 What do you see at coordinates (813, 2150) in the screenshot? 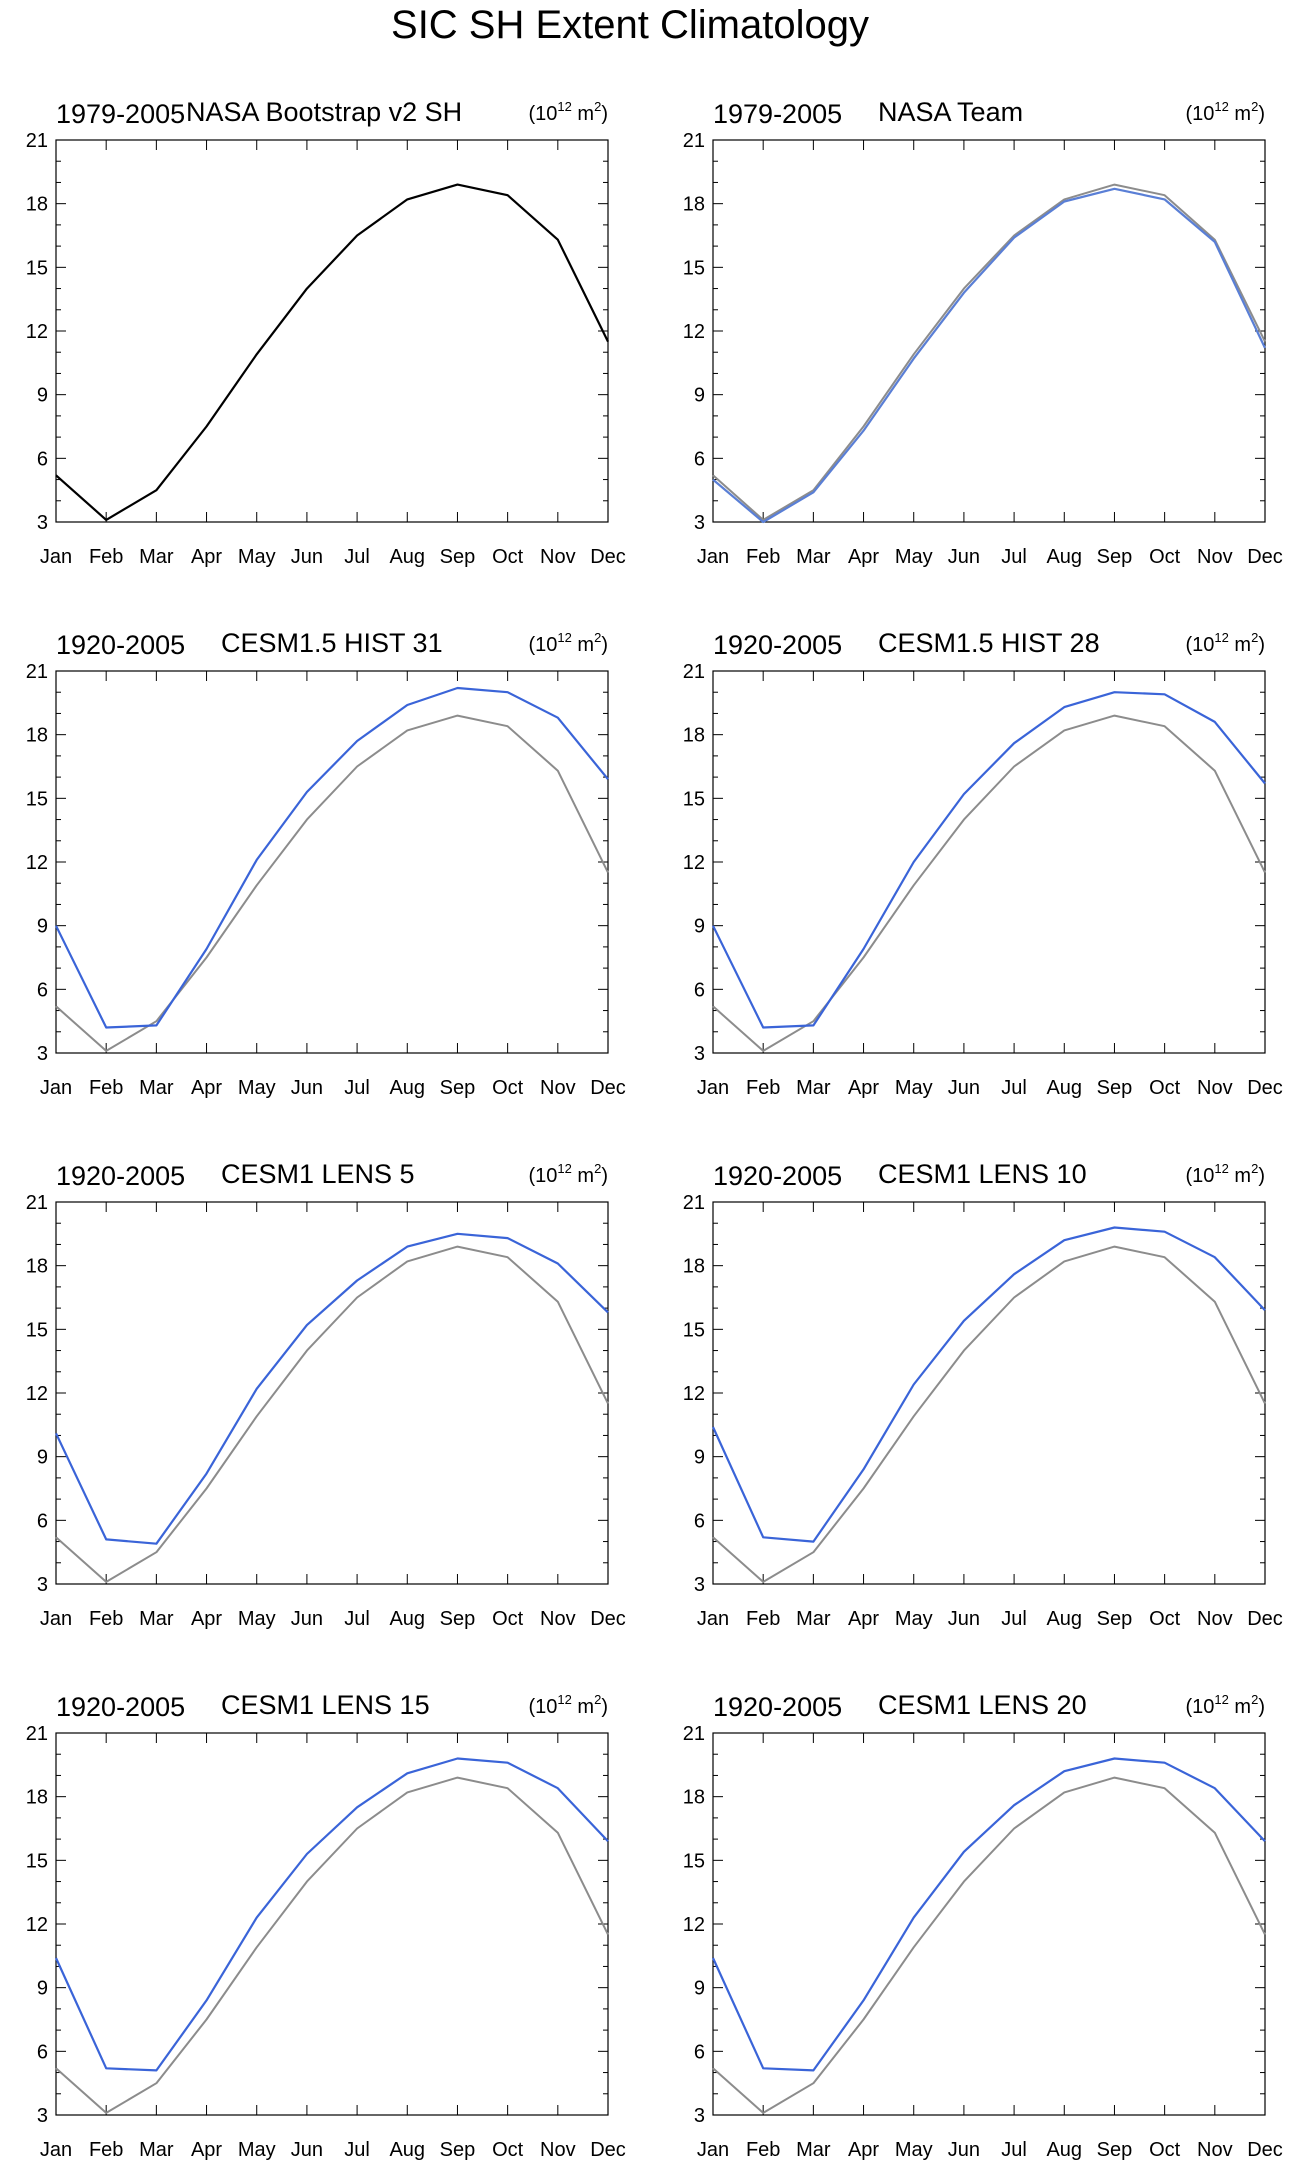
I see `x-tick-label: Mar` at bounding box center [813, 2150].